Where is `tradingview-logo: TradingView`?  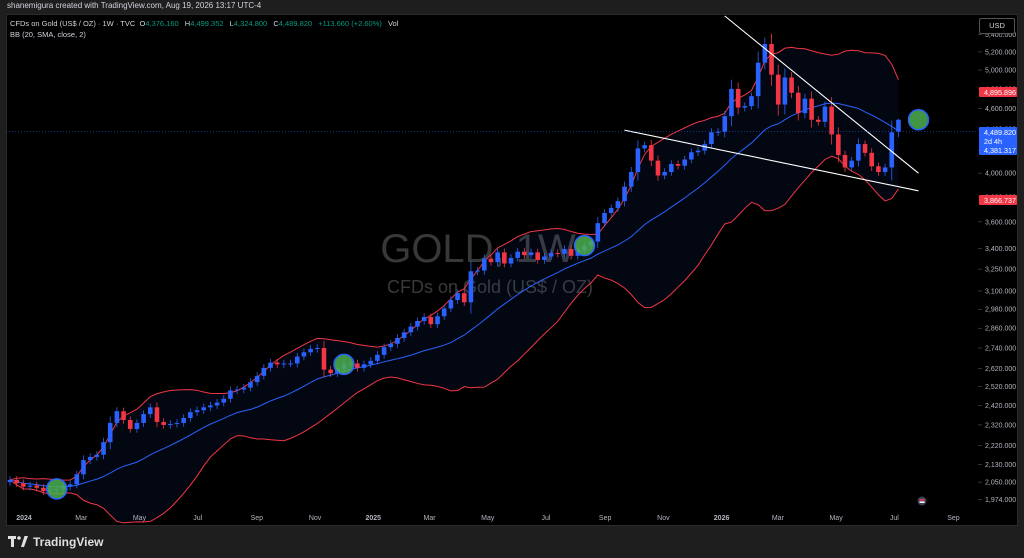
tradingview-logo: TradingView is located at coordinates (55, 542).